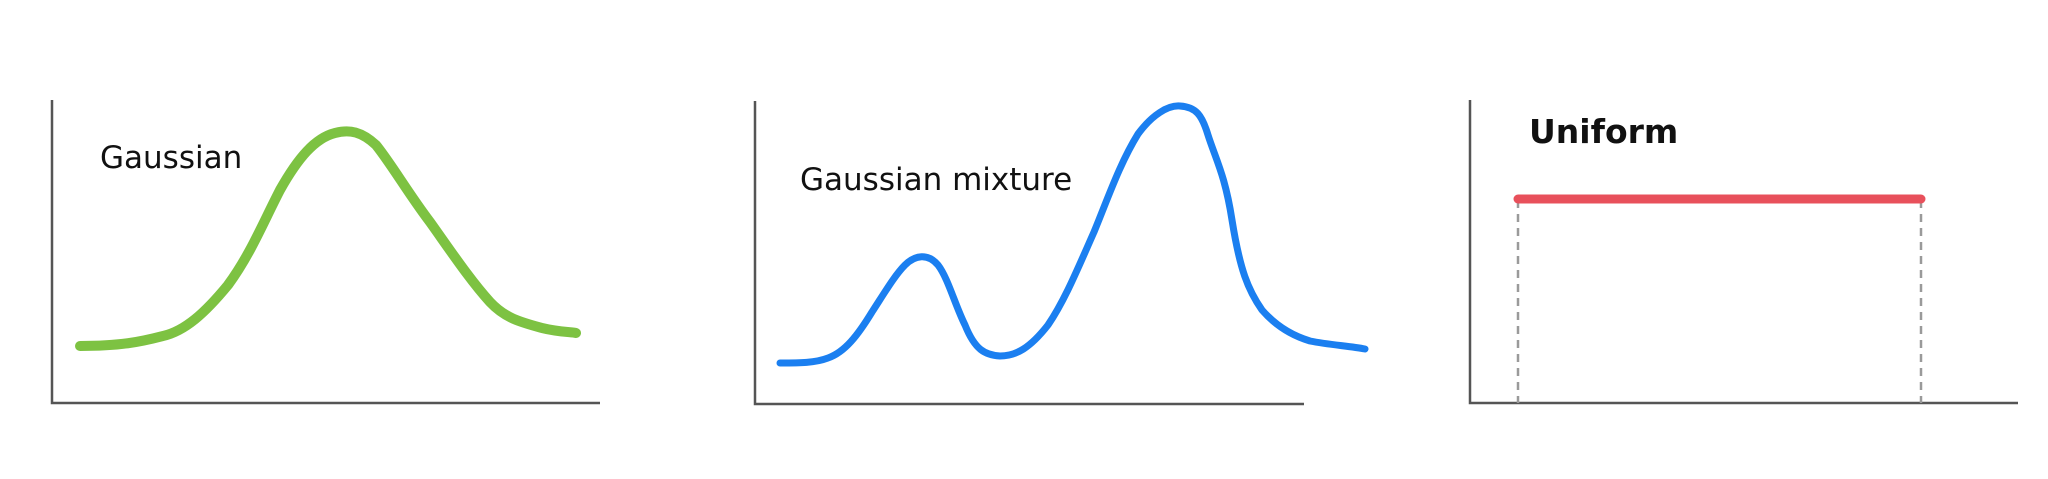 This screenshot has height=479, width=2048. Describe the element at coordinates (328, 238) in the screenshot. I see `gaussian-curve` at that location.